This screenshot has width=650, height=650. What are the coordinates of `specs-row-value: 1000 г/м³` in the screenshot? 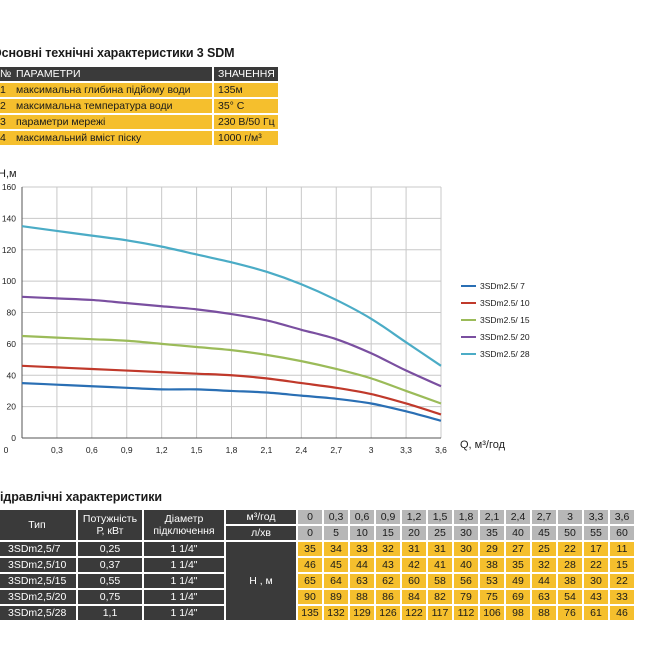 It's located at (246, 138).